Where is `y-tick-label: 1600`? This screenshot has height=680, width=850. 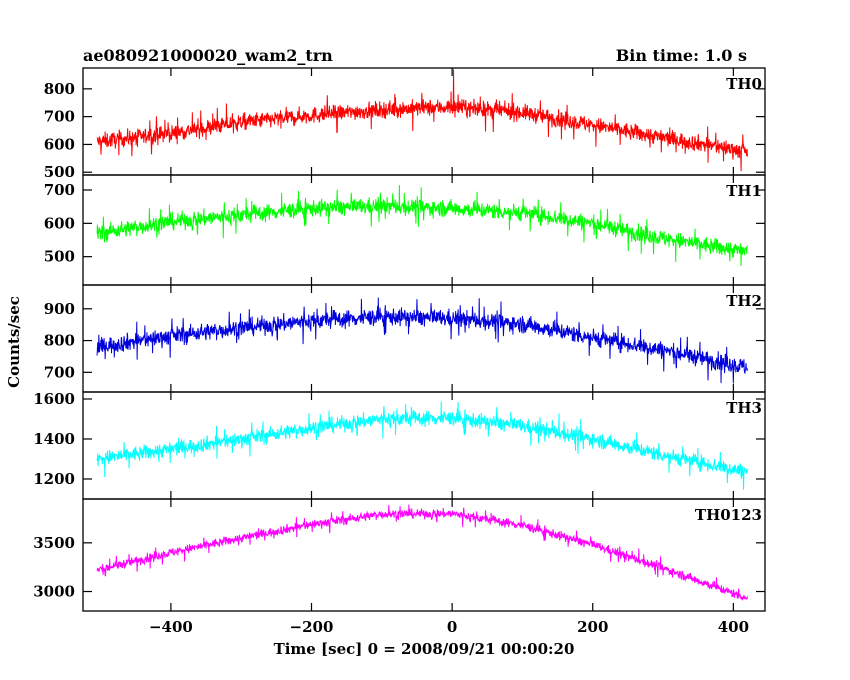 y-tick-label: 1600 is located at coordinates (54, 399).